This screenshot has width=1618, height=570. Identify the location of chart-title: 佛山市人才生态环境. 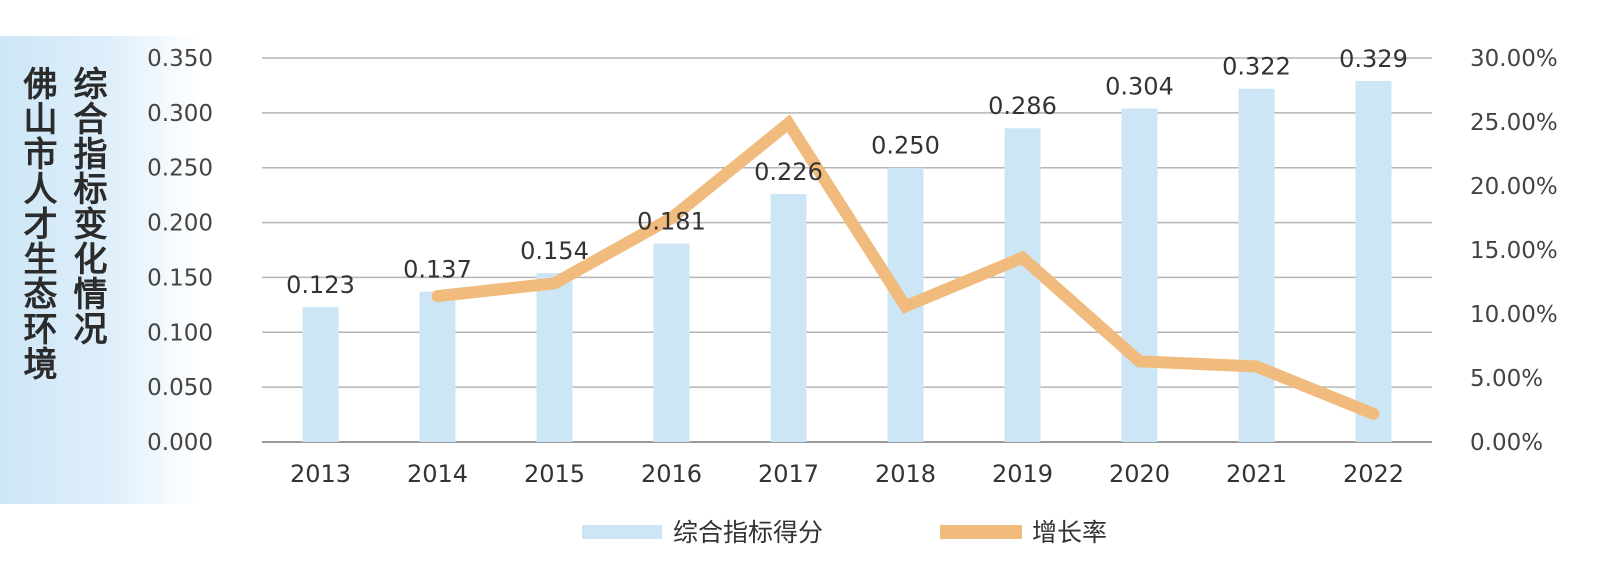
(37, 223).